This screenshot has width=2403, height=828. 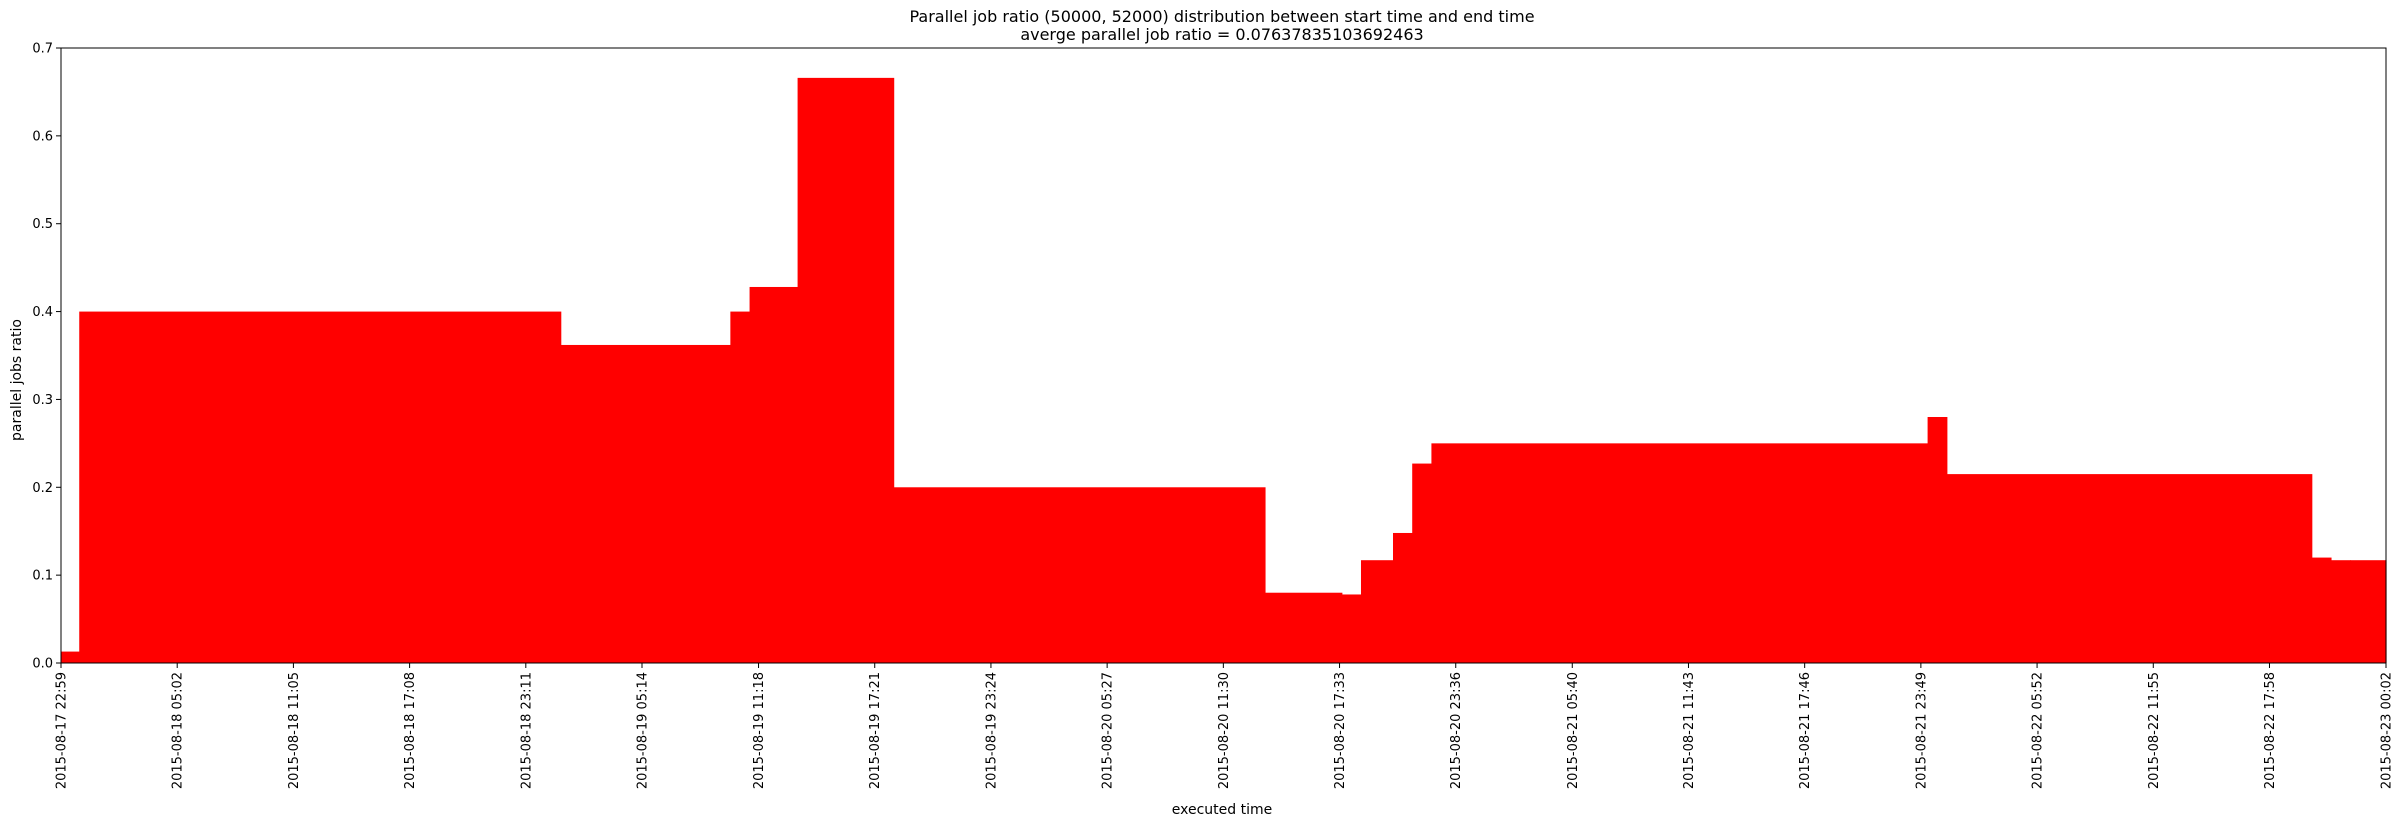 What do you see at coordinates (17, 380) in the screenshot?
I see `y-axis-label: parallel jobs ratio` at bounding box center [17, 380].